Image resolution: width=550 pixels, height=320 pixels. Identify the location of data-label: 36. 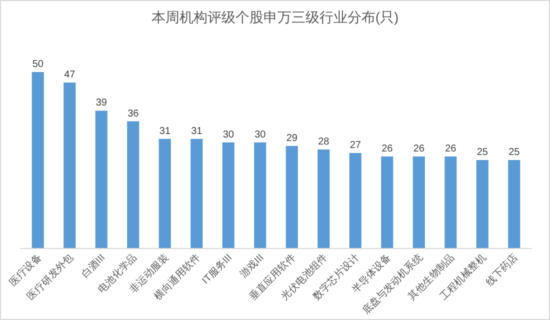
(134, 114).